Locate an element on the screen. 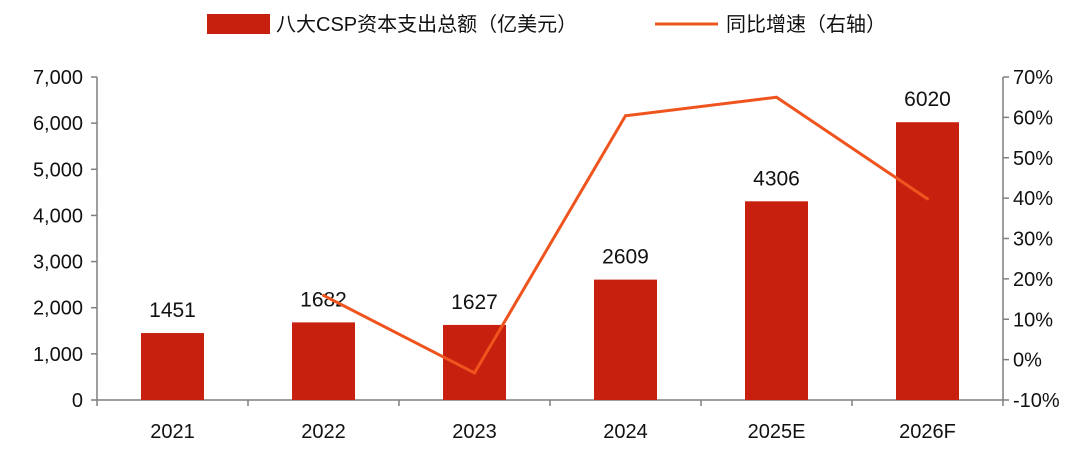 This screenshot has height=452, width=1080. x-tick-label: 2025E is located at coordinates (777, 432).